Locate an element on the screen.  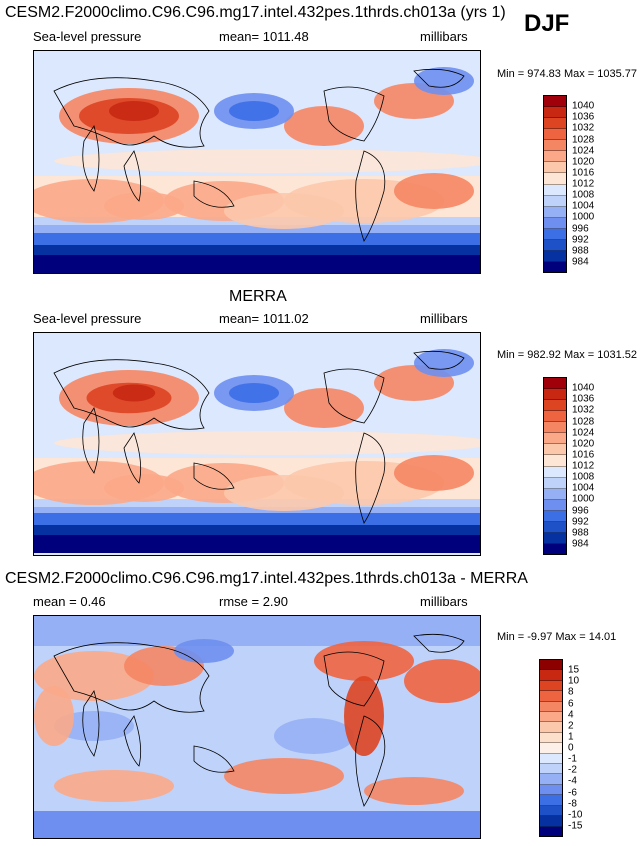
panel2-units-label: millibars is located at coordinates (444, 318).